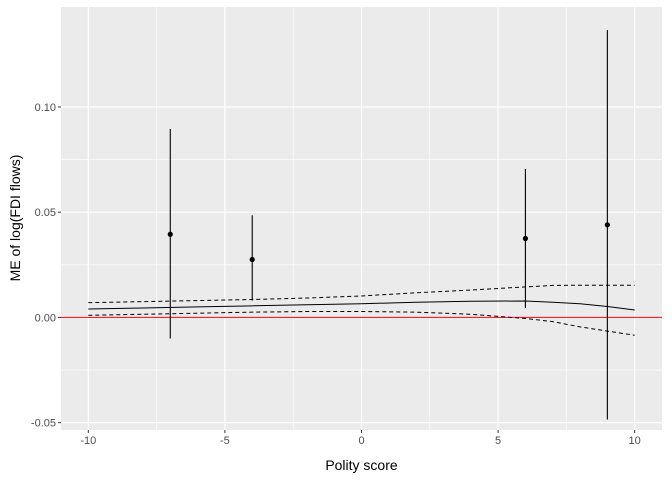 This screenshot has height=480, width=672. Describe the element at coordinates (88, 441) in the screenshot. I see `x-tick-label: -10` at that location.